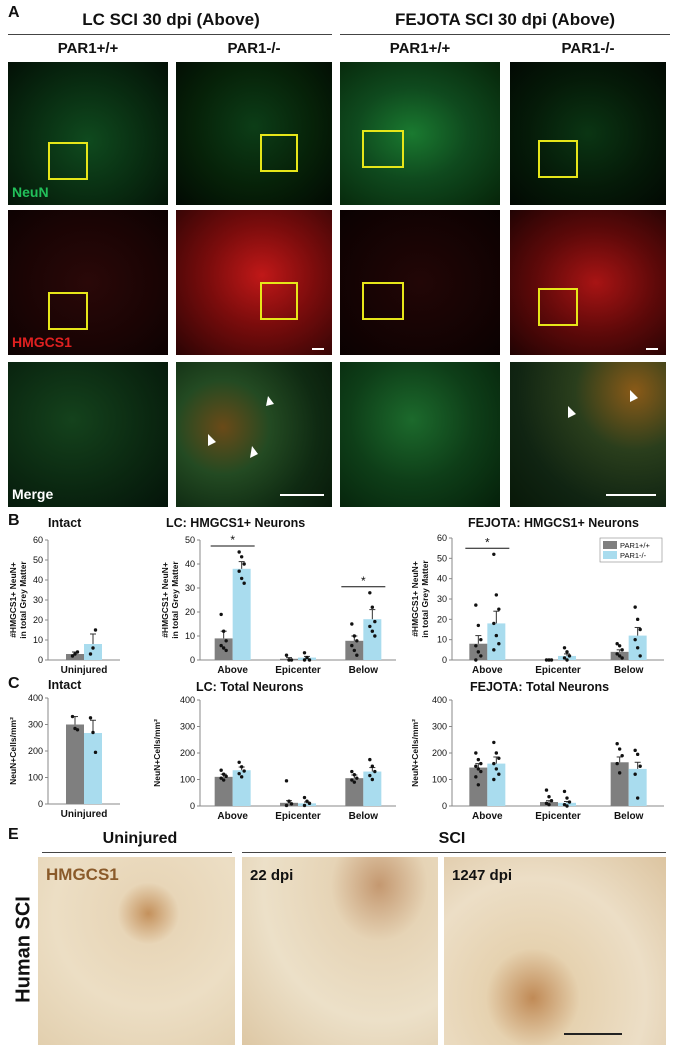  I want to click on group-rule-fejota, so click(505, 34).